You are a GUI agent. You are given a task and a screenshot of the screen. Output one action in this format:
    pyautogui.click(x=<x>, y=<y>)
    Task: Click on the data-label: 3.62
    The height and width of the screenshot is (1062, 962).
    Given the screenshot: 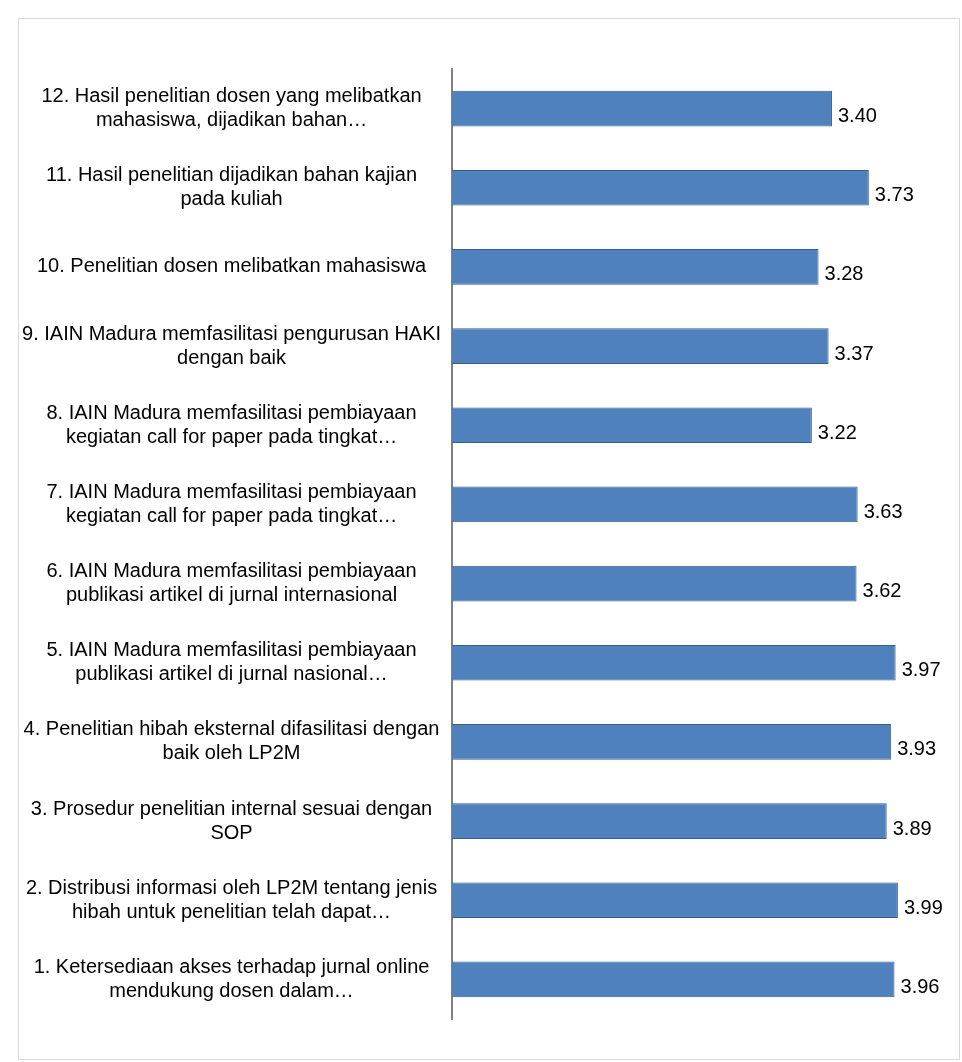 What is the action you would take?
    pyautogui.click(x=882, y=590)
    